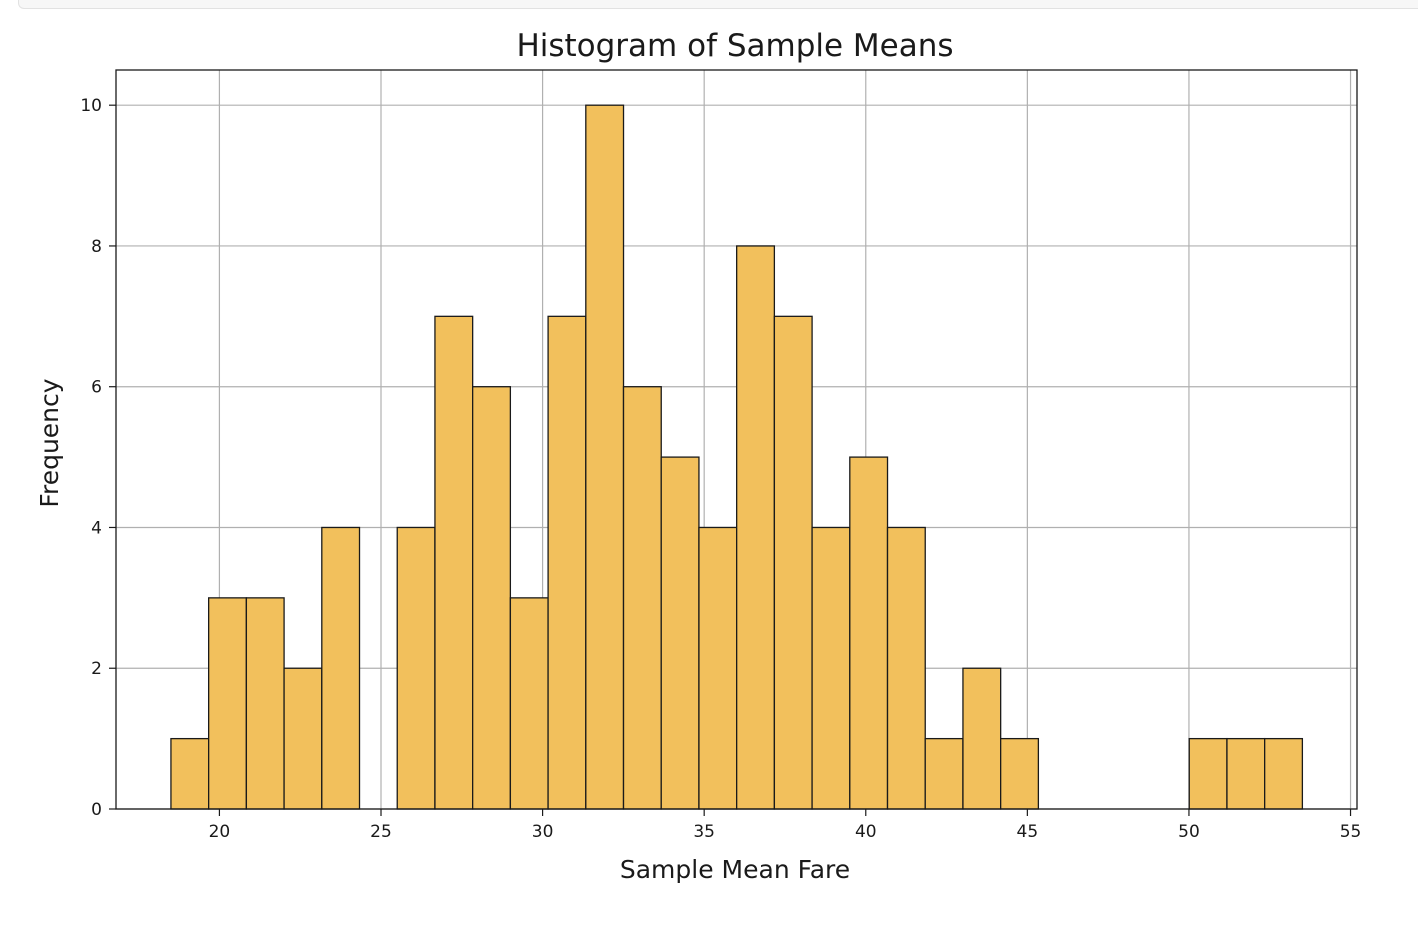  Describe the element at coordinates (785, 825) in the screenshot. I see `x-axis-ticks: 20 25 30 35 40 45 50 55` at that location.